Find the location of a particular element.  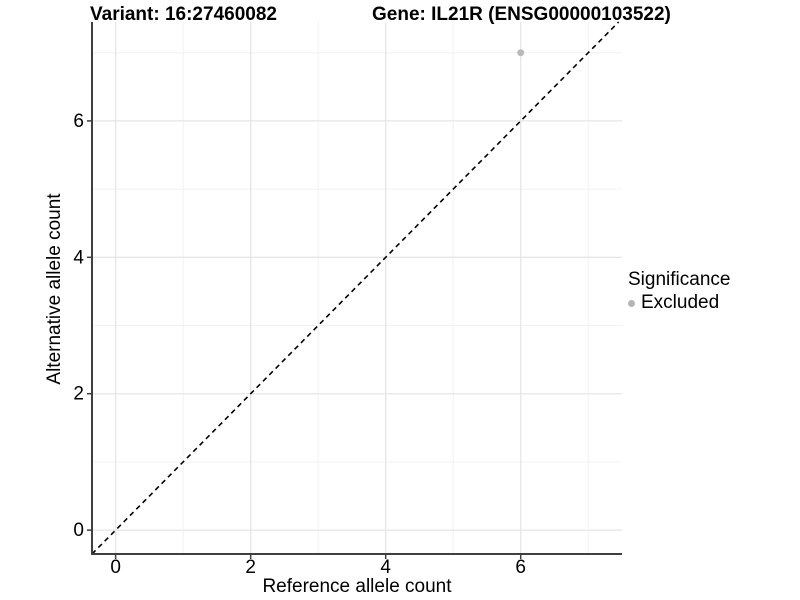

x-axis-title: Reference allele count is located at coordinates (357, 586).